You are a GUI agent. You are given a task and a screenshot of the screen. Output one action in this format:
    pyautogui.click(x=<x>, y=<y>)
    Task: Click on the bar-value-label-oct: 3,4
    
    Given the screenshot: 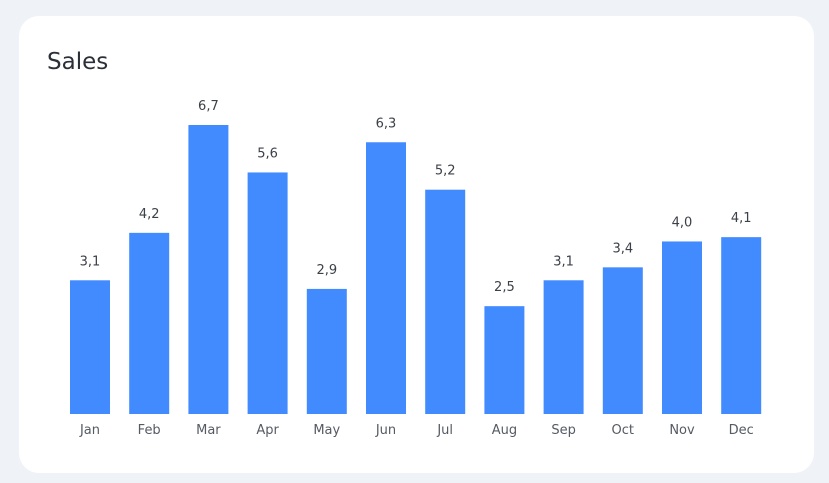 What is the action you would take?
    pyautogui.click(x=622, y=248)
    